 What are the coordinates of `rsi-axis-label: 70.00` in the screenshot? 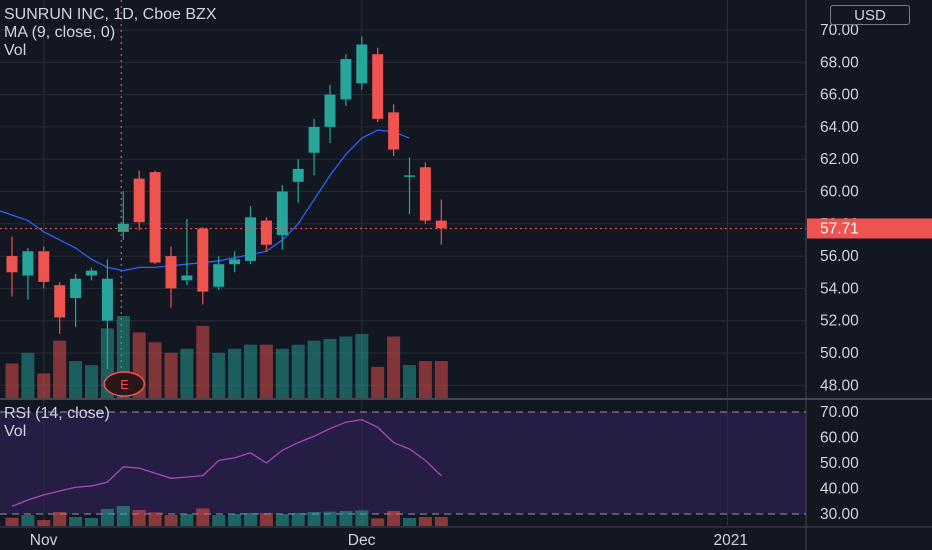 It's located at (839, 412).